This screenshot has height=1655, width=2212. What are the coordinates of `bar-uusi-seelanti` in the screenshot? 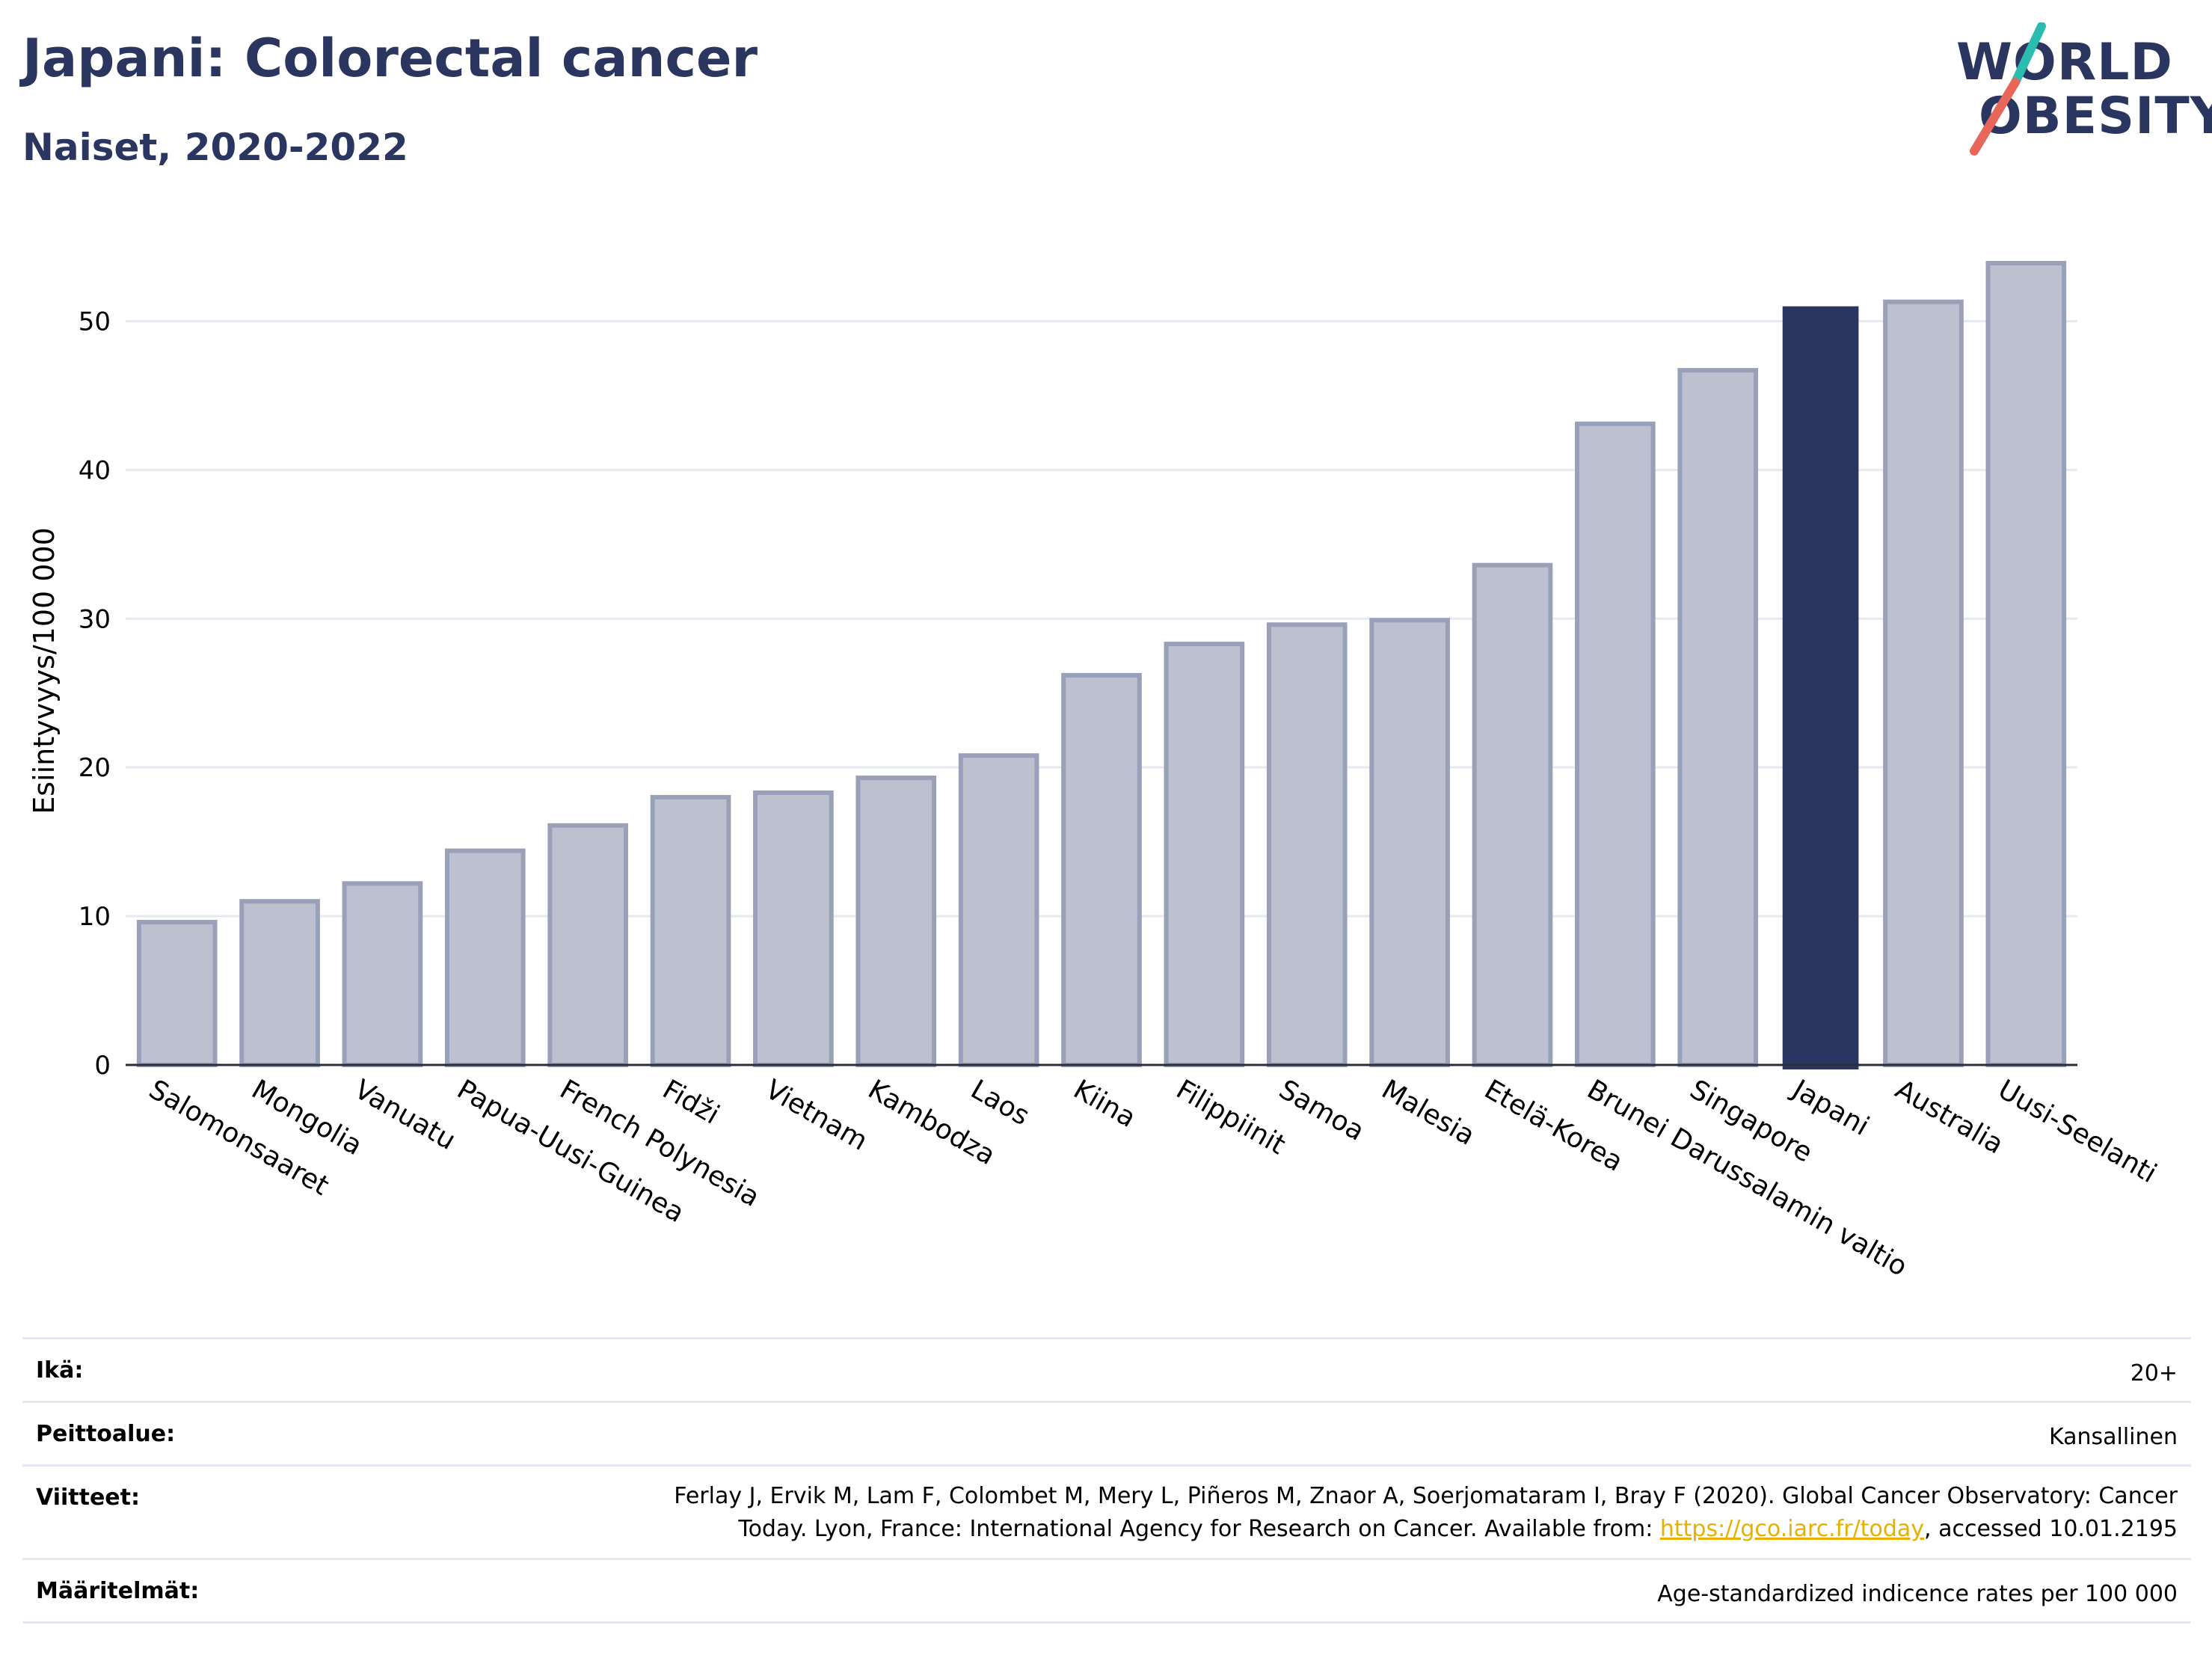 It's located at (2026, 663).